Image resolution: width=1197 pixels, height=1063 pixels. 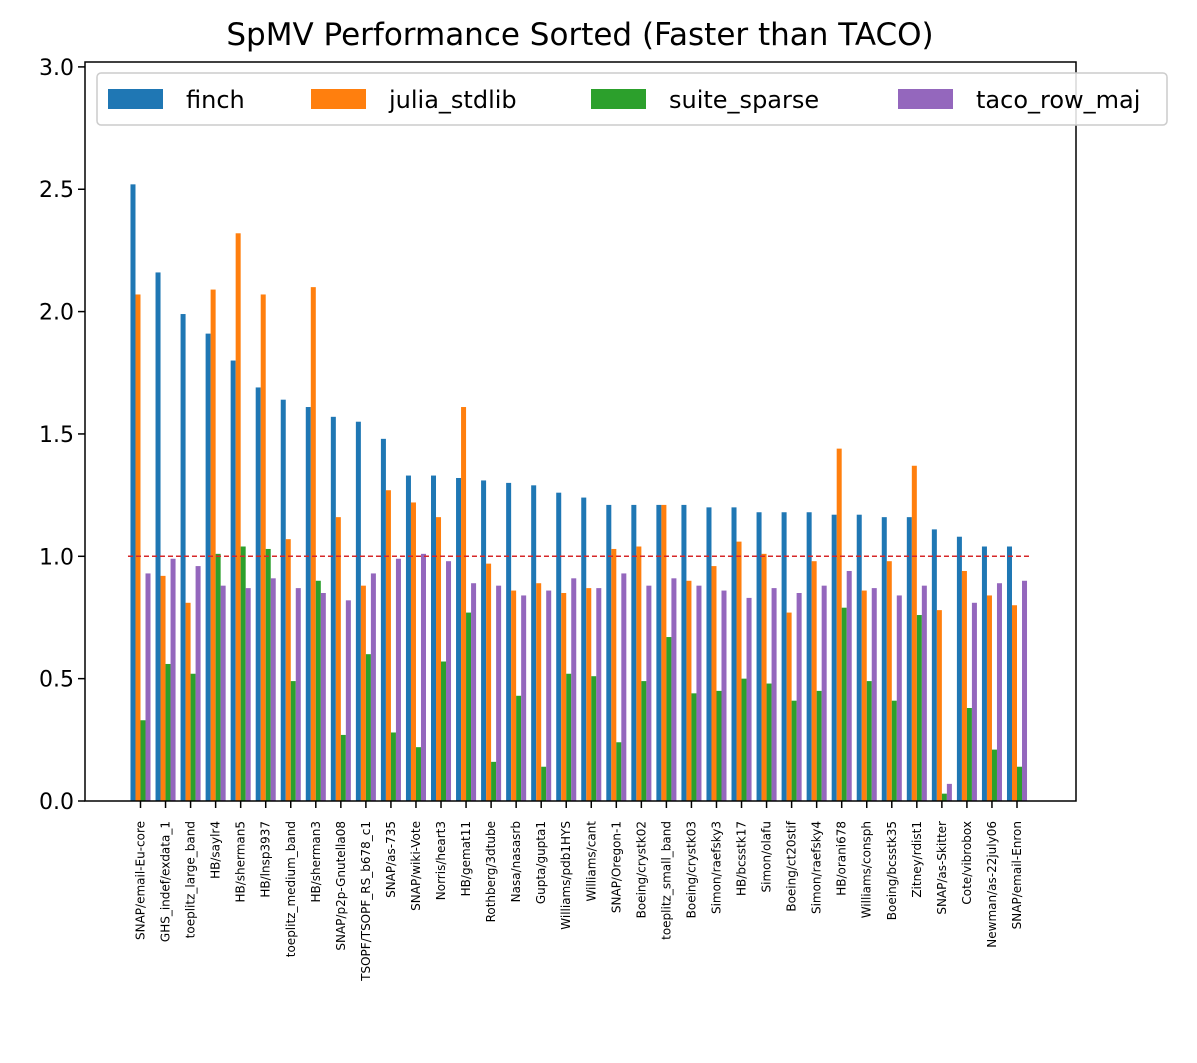 I want to click on x-tick-label-12: Norris/heart3, so click(x=441, y=860).